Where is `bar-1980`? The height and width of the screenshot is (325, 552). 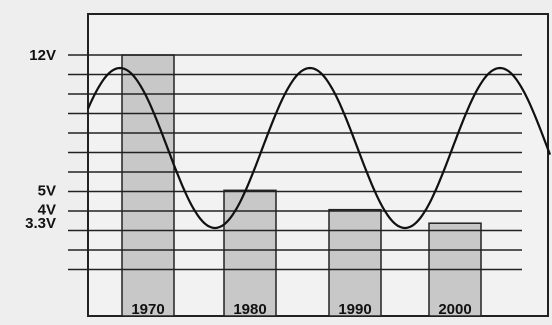 bar-1980 is located at coordinates (250, 253).